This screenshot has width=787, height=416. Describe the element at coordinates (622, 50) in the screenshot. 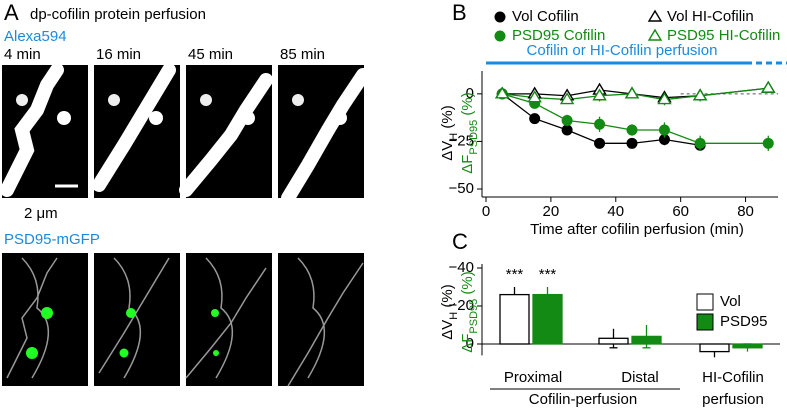

I see `annotation: Cofilin or HI-Cofilin perfusion` at that location.